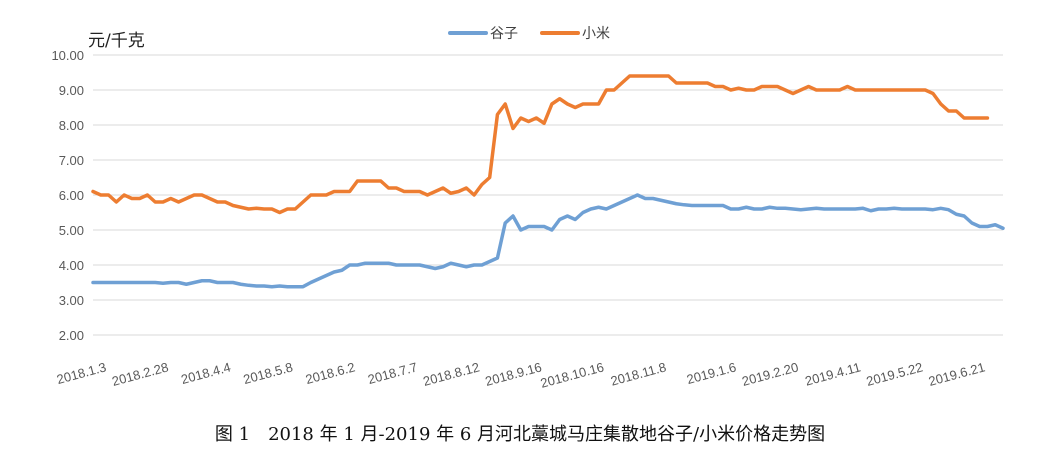  Describe the element at coordinates (596, 34) in the screenshot. I see `legend-label: 小米` at that location.